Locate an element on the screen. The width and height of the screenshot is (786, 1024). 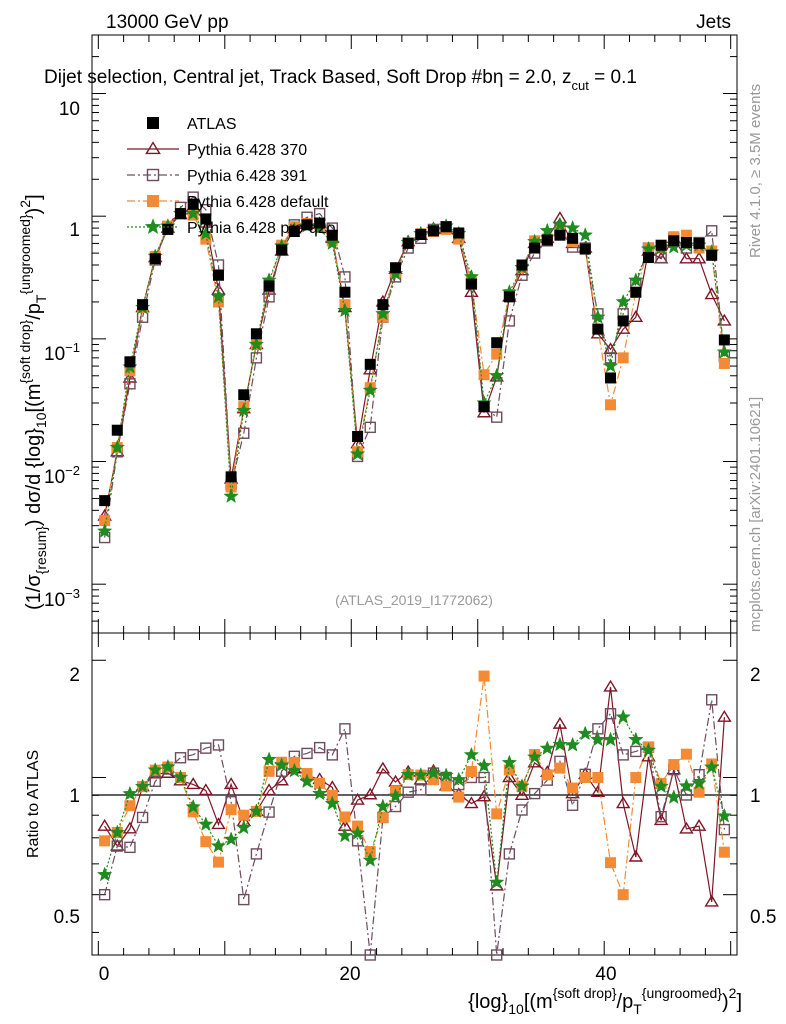
energy-label: 13000 GeV pp is located at coordinates (167, 22).